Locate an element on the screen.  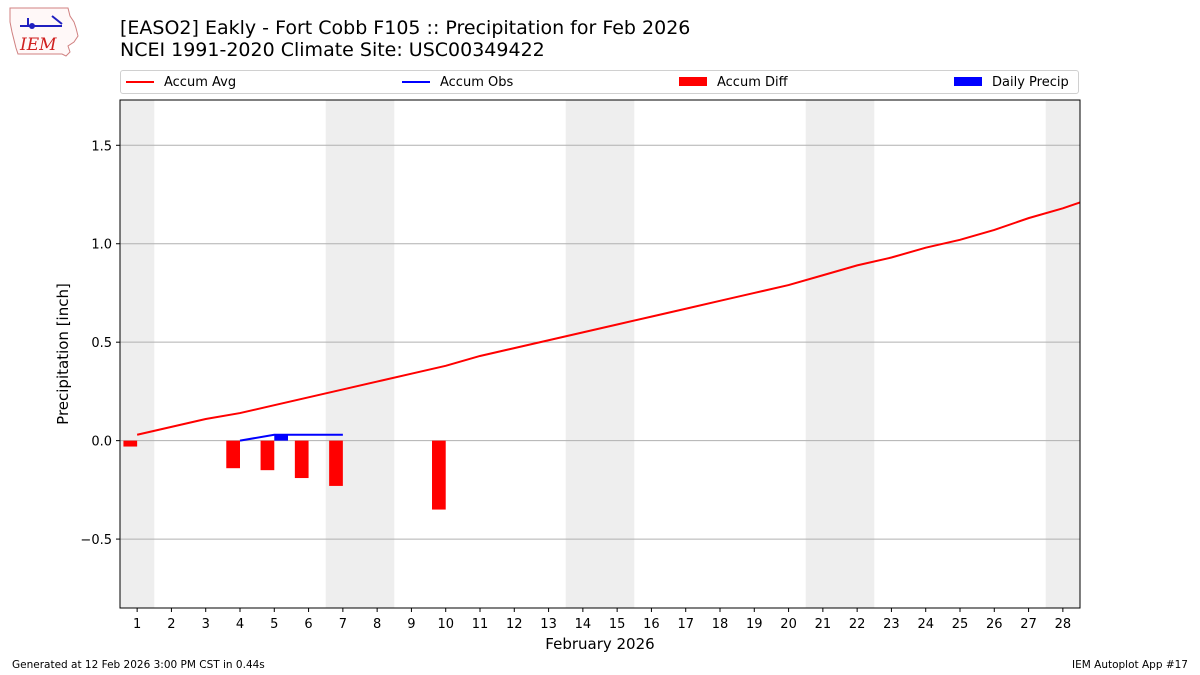
app-note: IEM Autoplot App #17 is located at coordinates (1130, 665).